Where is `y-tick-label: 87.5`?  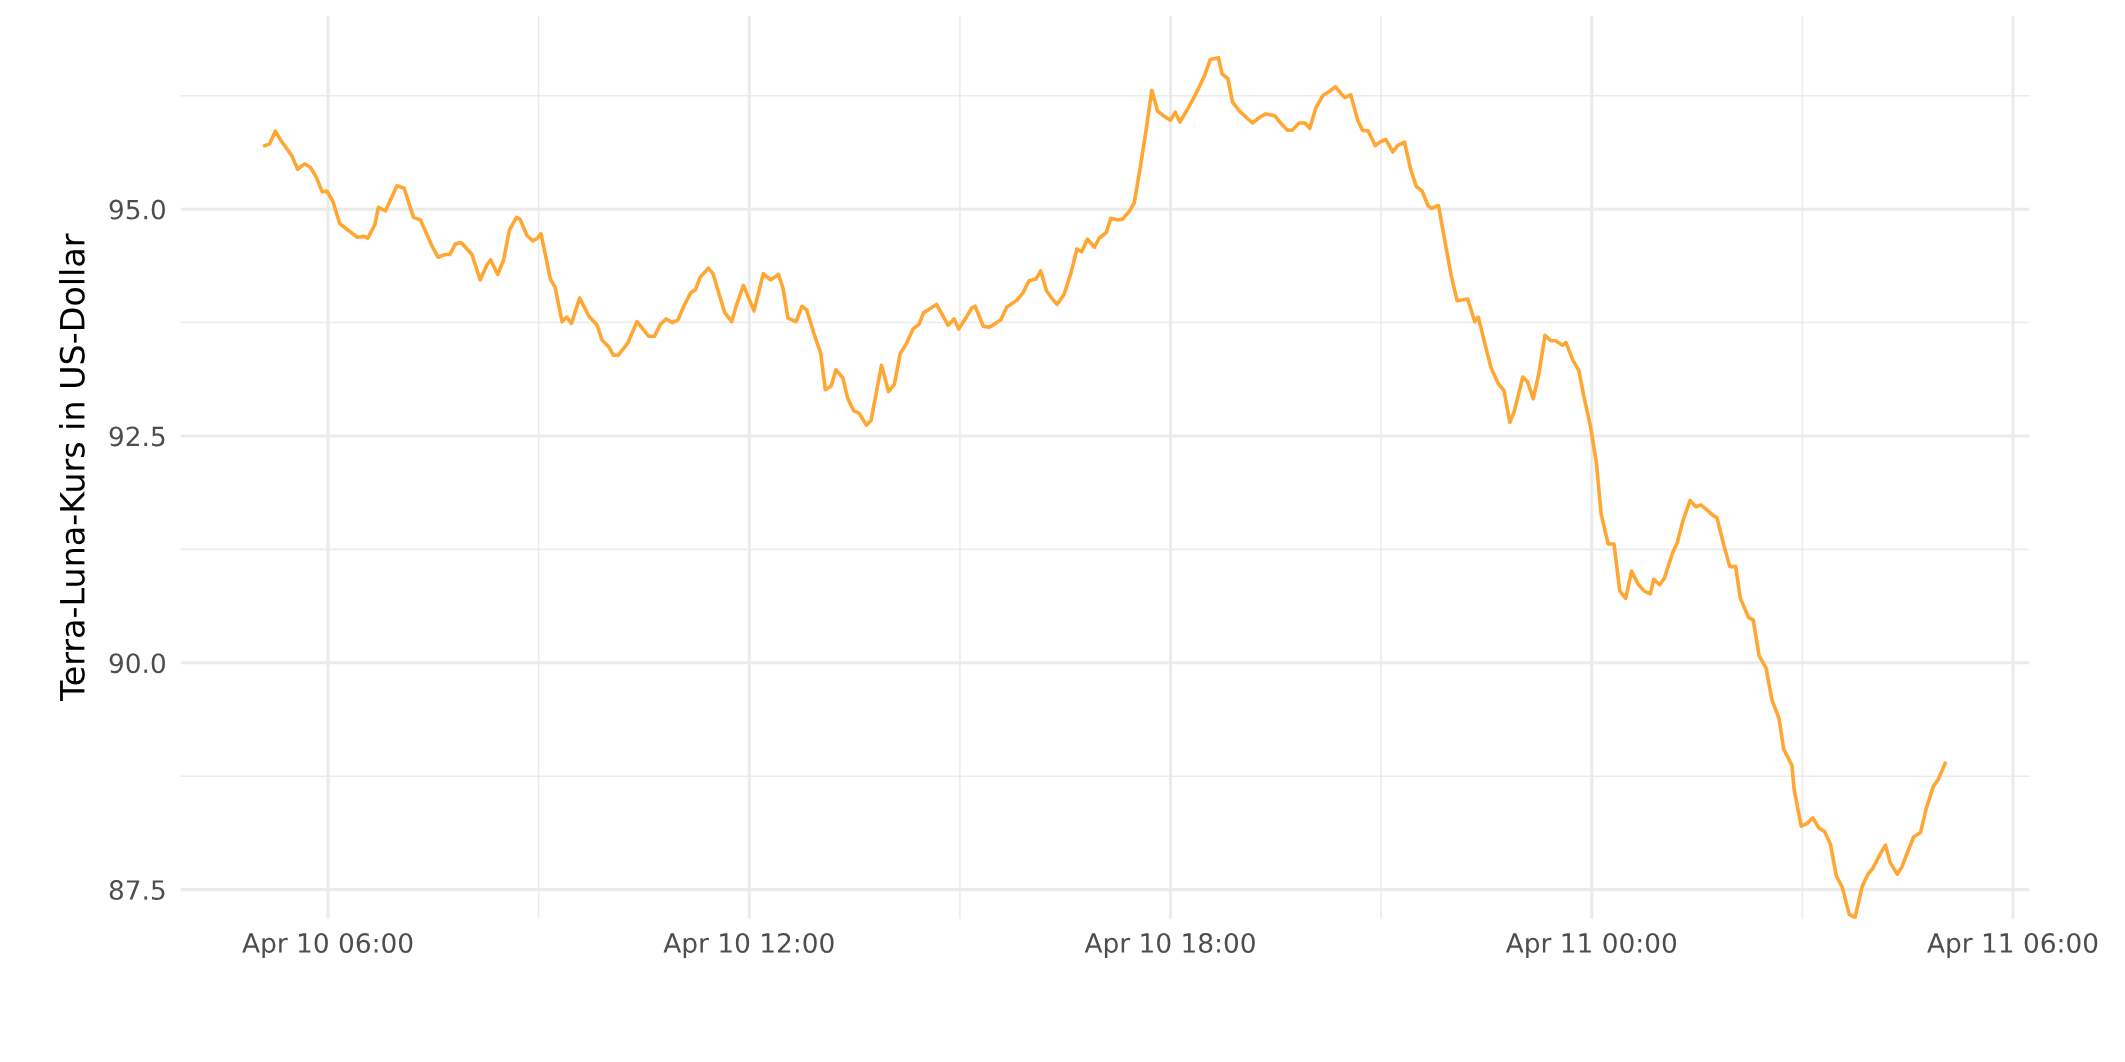
y-tick-label: 87.5 is located at coordinates (137, 890).